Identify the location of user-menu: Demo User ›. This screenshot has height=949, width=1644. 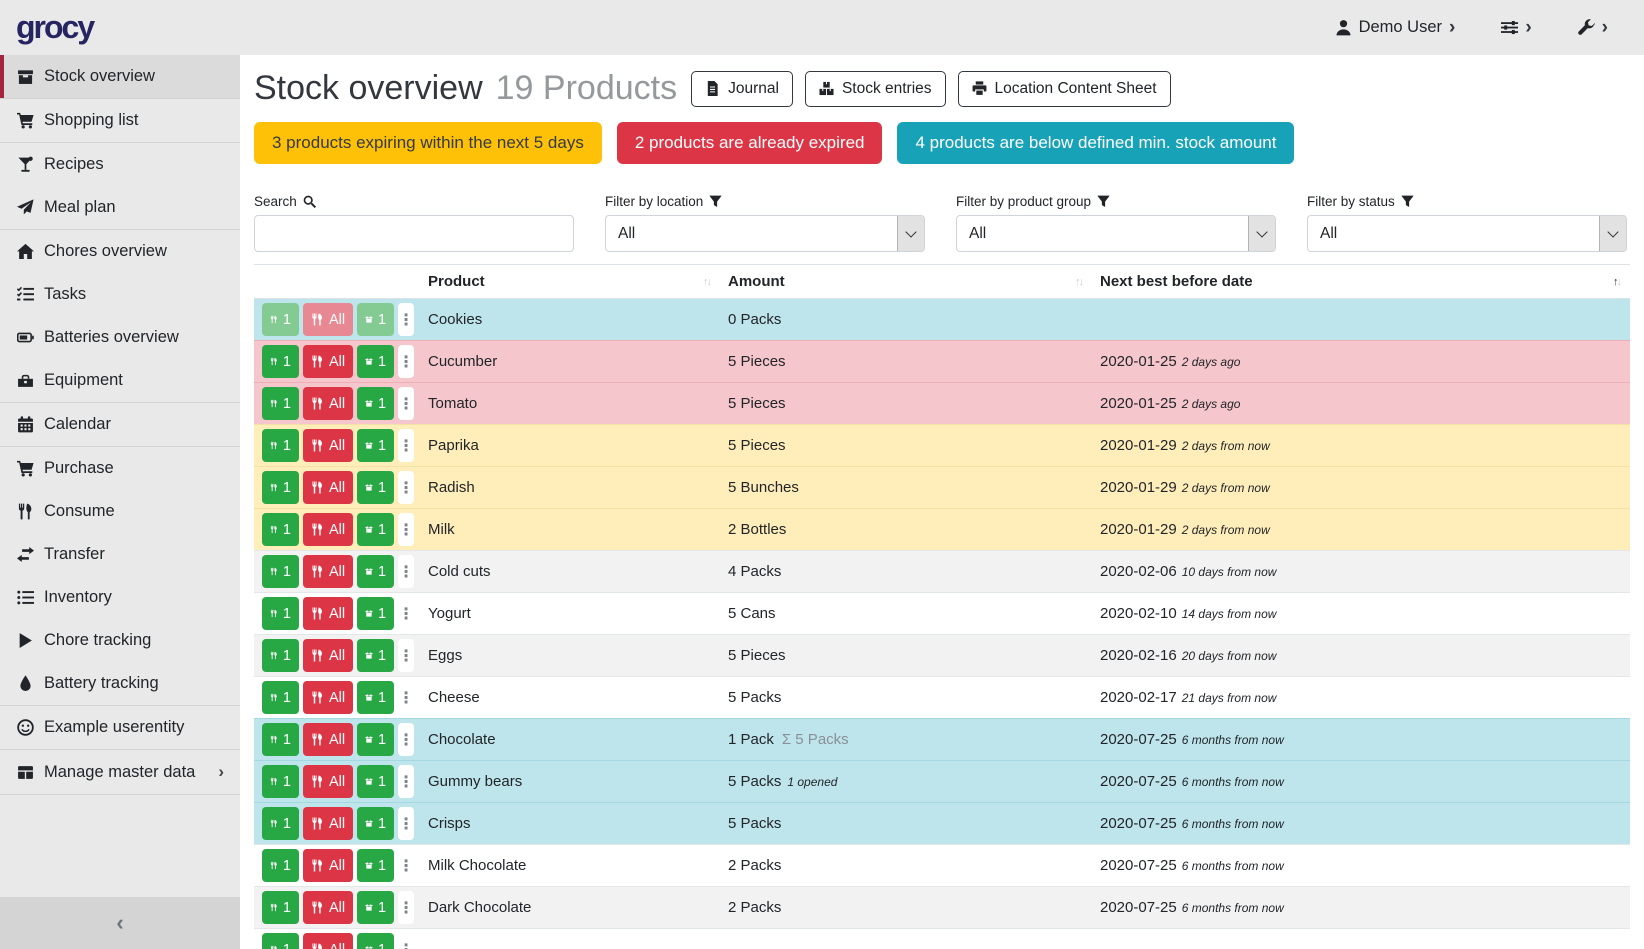
(1395, 27).